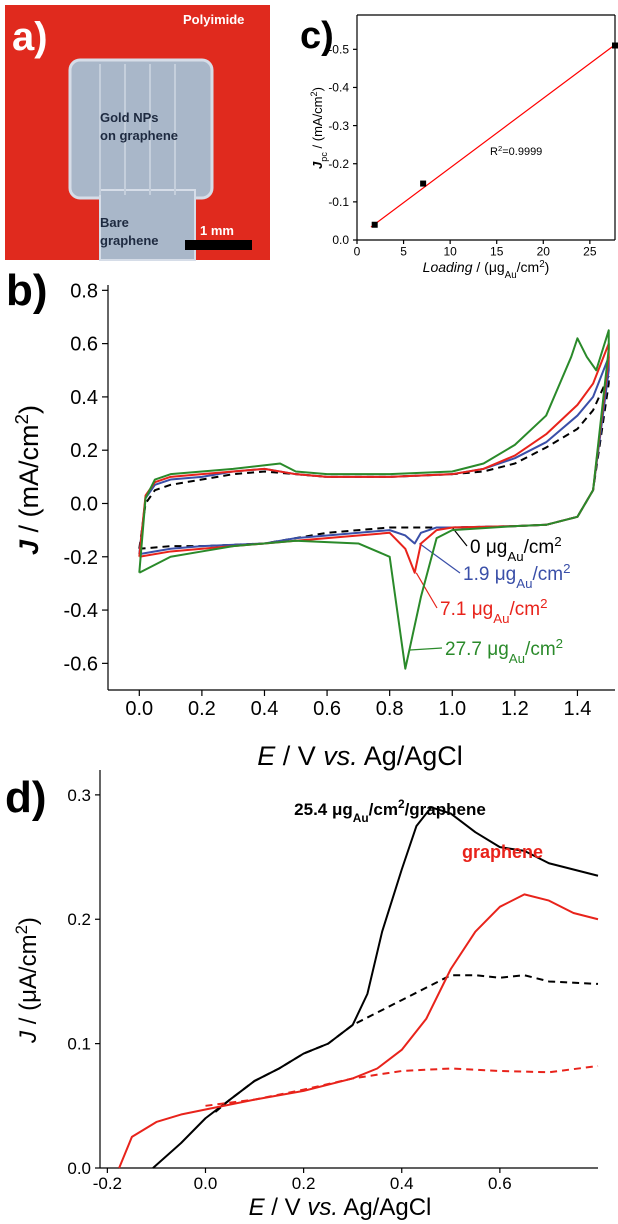 This screenshot has width=618, height=1224. Describe the element at coordinates (390, 709) in the screenshot. I see `x-tick-label: 0.8` at that location.